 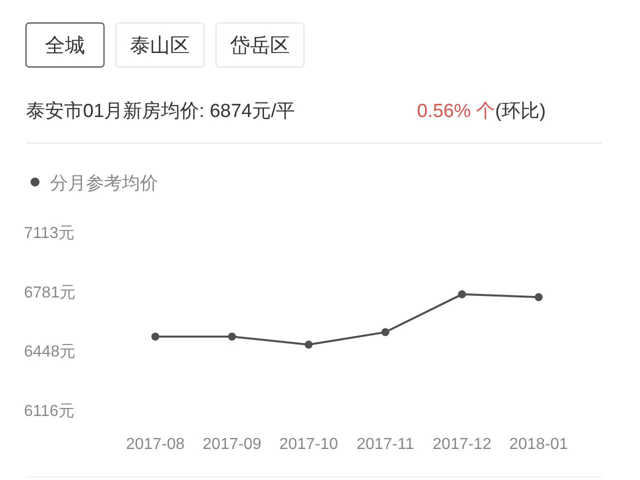 What do you see at coordinates (385, 444) in the screenshot?
I see `x-tick-label: 2017-11` at bounding box center [385, 444].